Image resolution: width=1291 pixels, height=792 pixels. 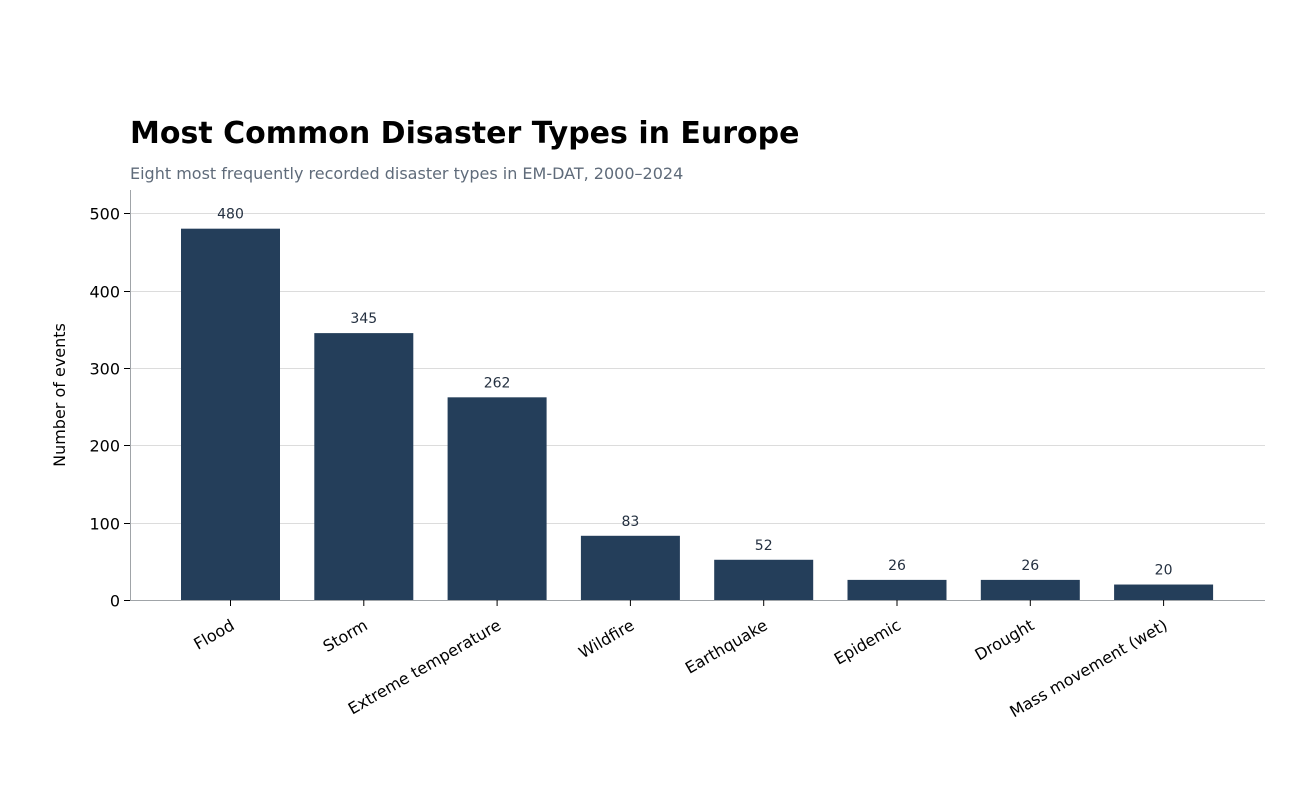 I want to click on y-axis-label: Number of events, so click(x=59, y=395).